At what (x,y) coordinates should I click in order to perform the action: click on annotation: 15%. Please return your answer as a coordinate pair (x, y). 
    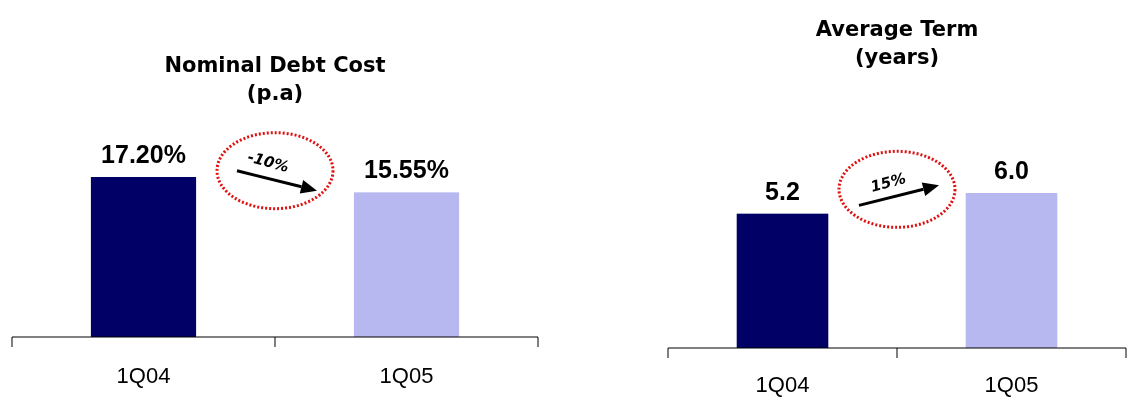
    Looking at the image, I should click on (888, 182).